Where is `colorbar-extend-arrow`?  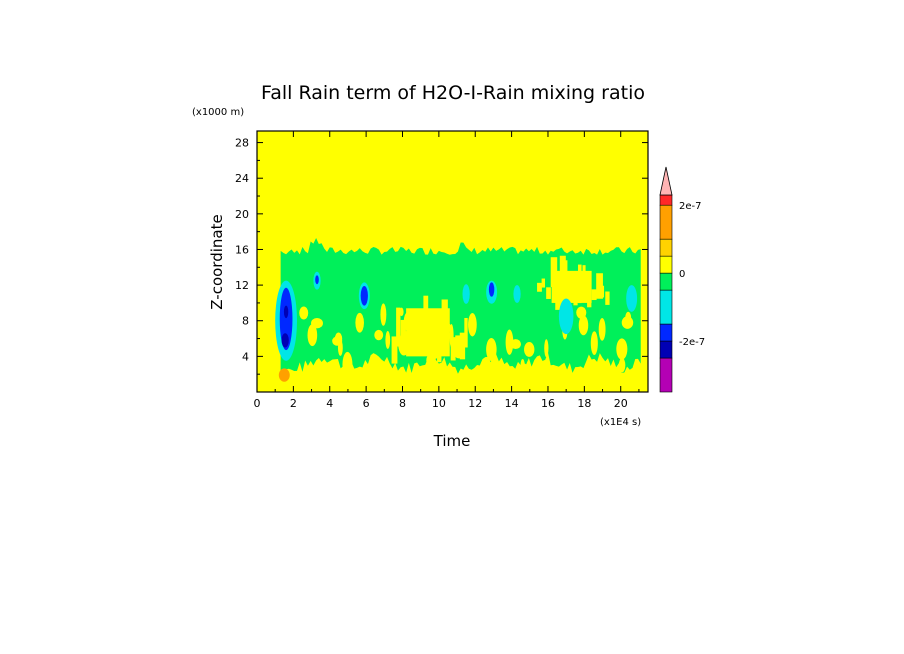 colorbar-extend-arrow is located at coordinates (666, 181).